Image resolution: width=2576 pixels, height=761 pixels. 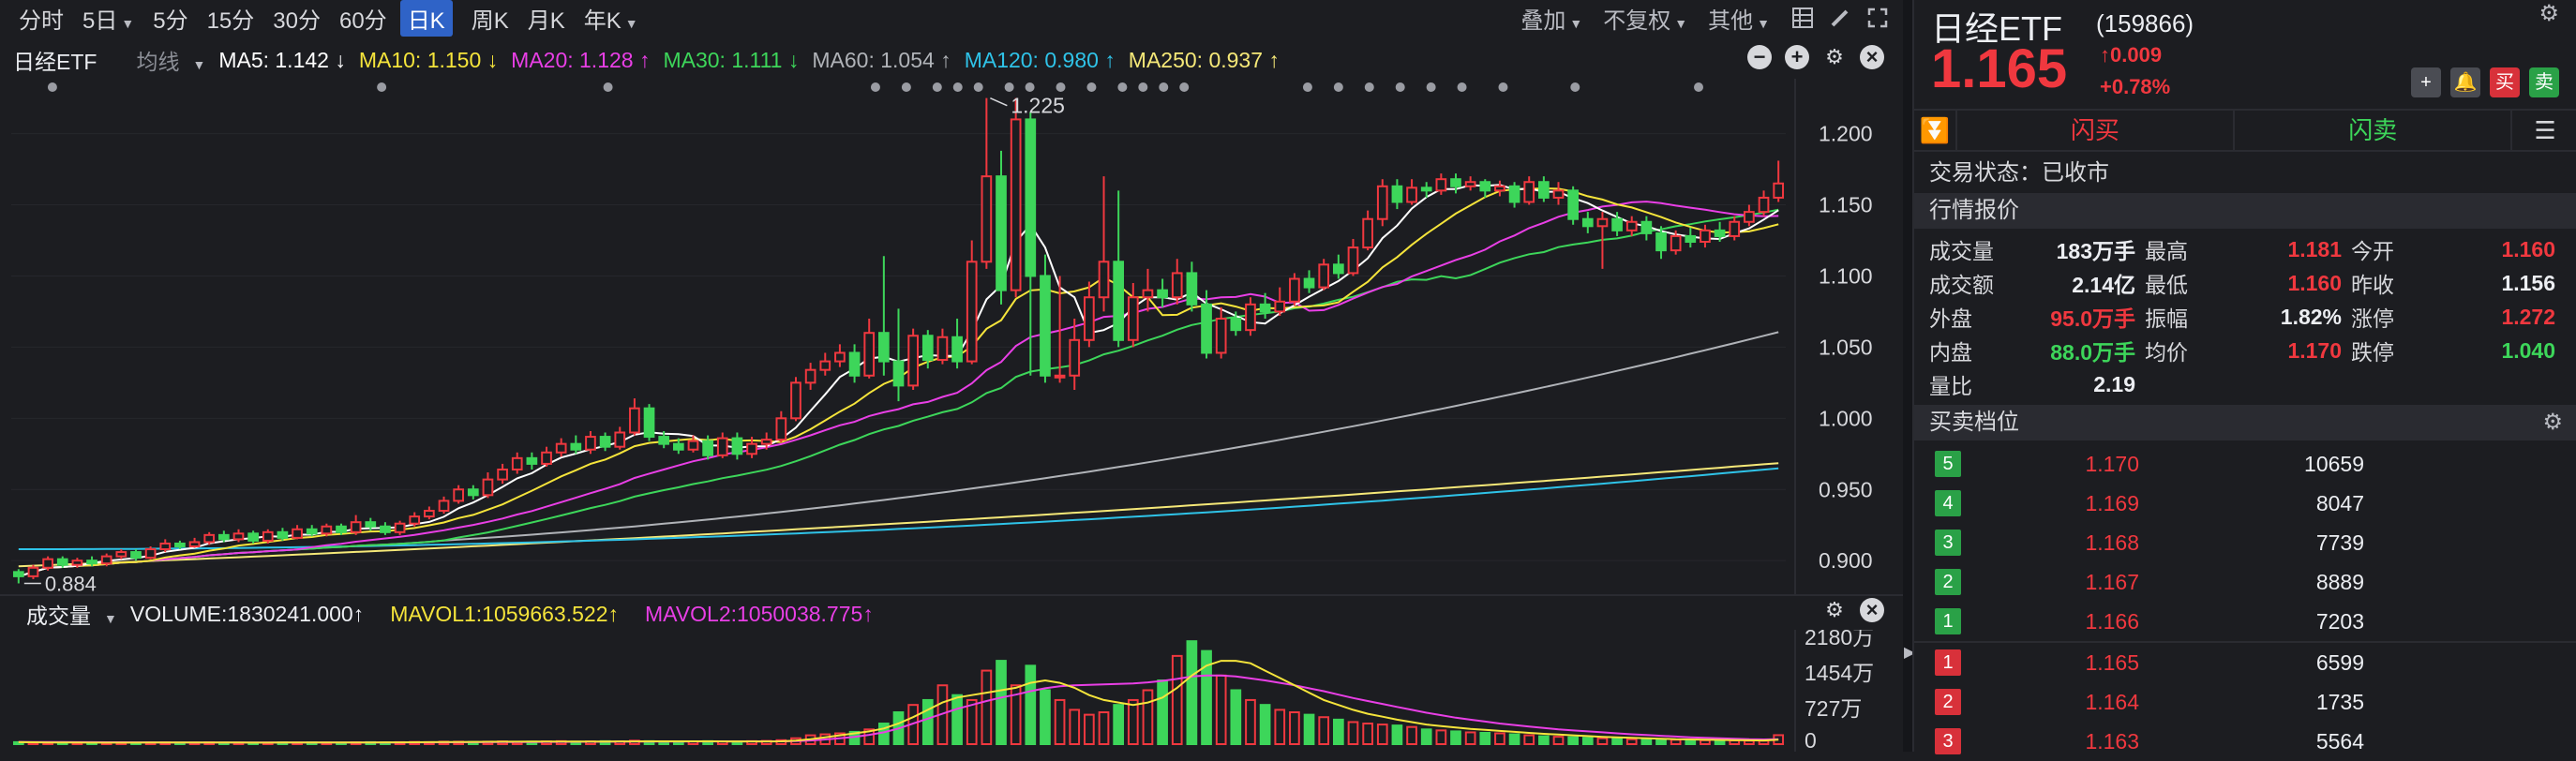 I want to click on collapse-icon: ⏬, so click(x=1935, y=130).